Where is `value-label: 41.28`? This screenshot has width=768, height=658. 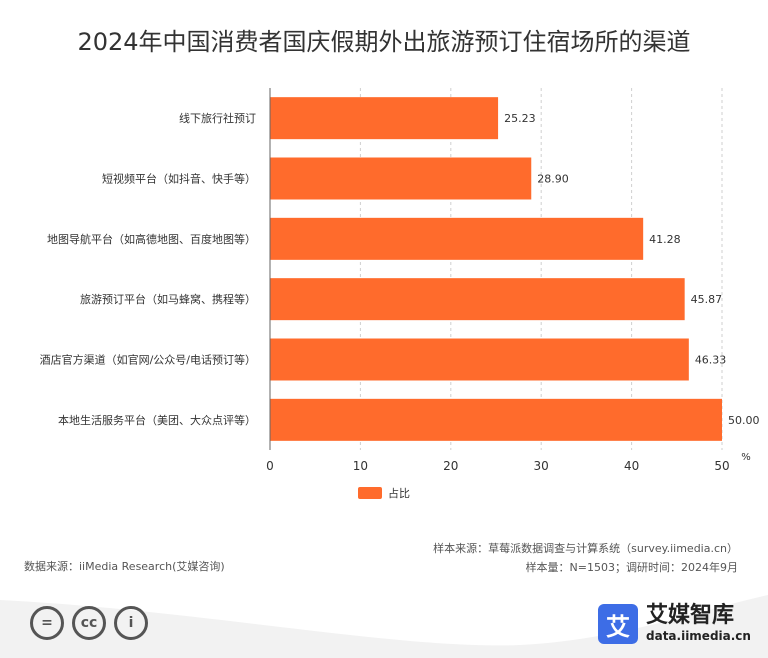
value-label: 41.28 is located at coordinates (665, 239).